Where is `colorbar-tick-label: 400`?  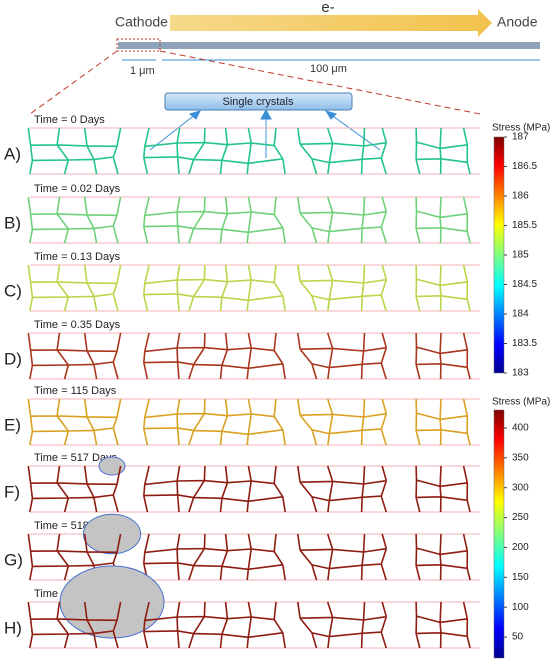
colorbar-tick-label: 400 is located at coordinates (520, 428).